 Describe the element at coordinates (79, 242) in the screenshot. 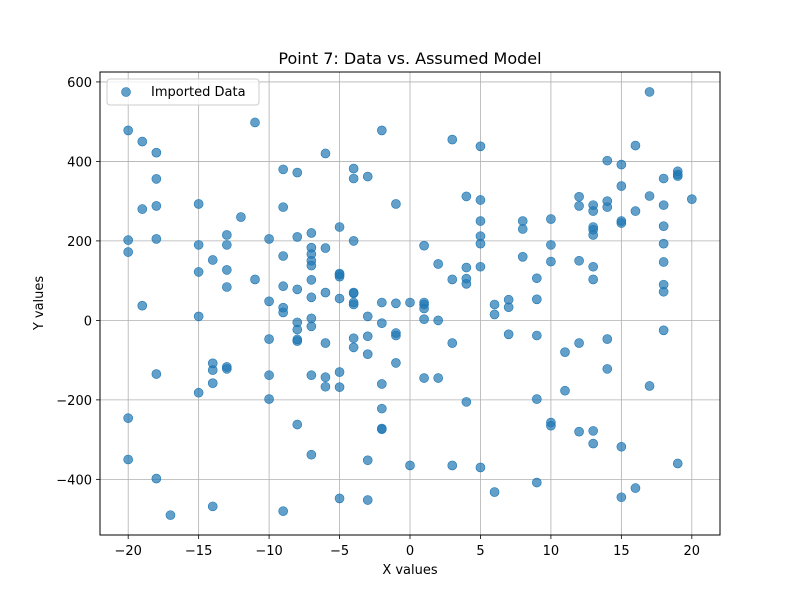

I see `y-tick-label: 200` at that location.